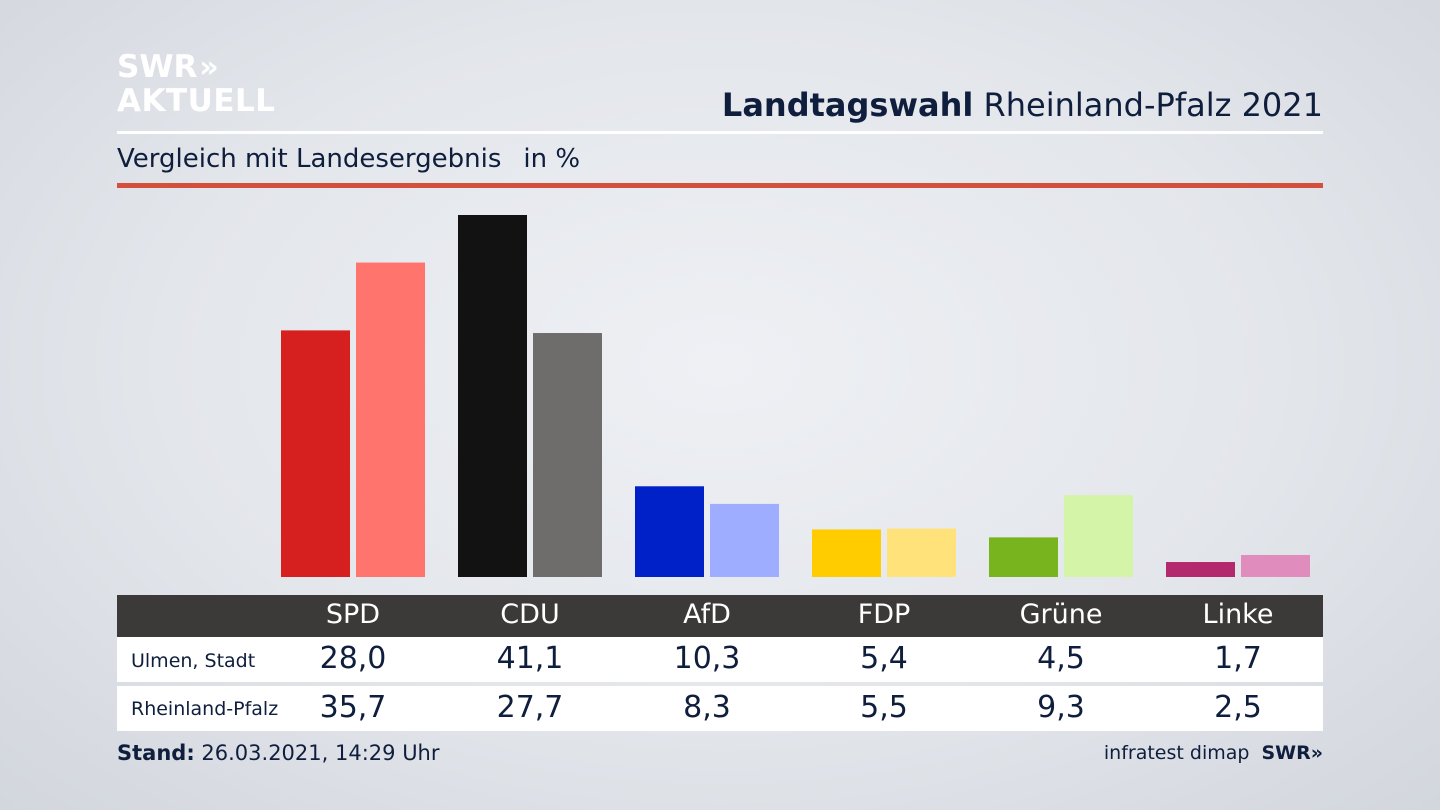 This screenshot has height=810, width=1440. Describe the element at coordinates (1316, 753) in the screenshot. I see `footer-chevron-icon: »` at that location.